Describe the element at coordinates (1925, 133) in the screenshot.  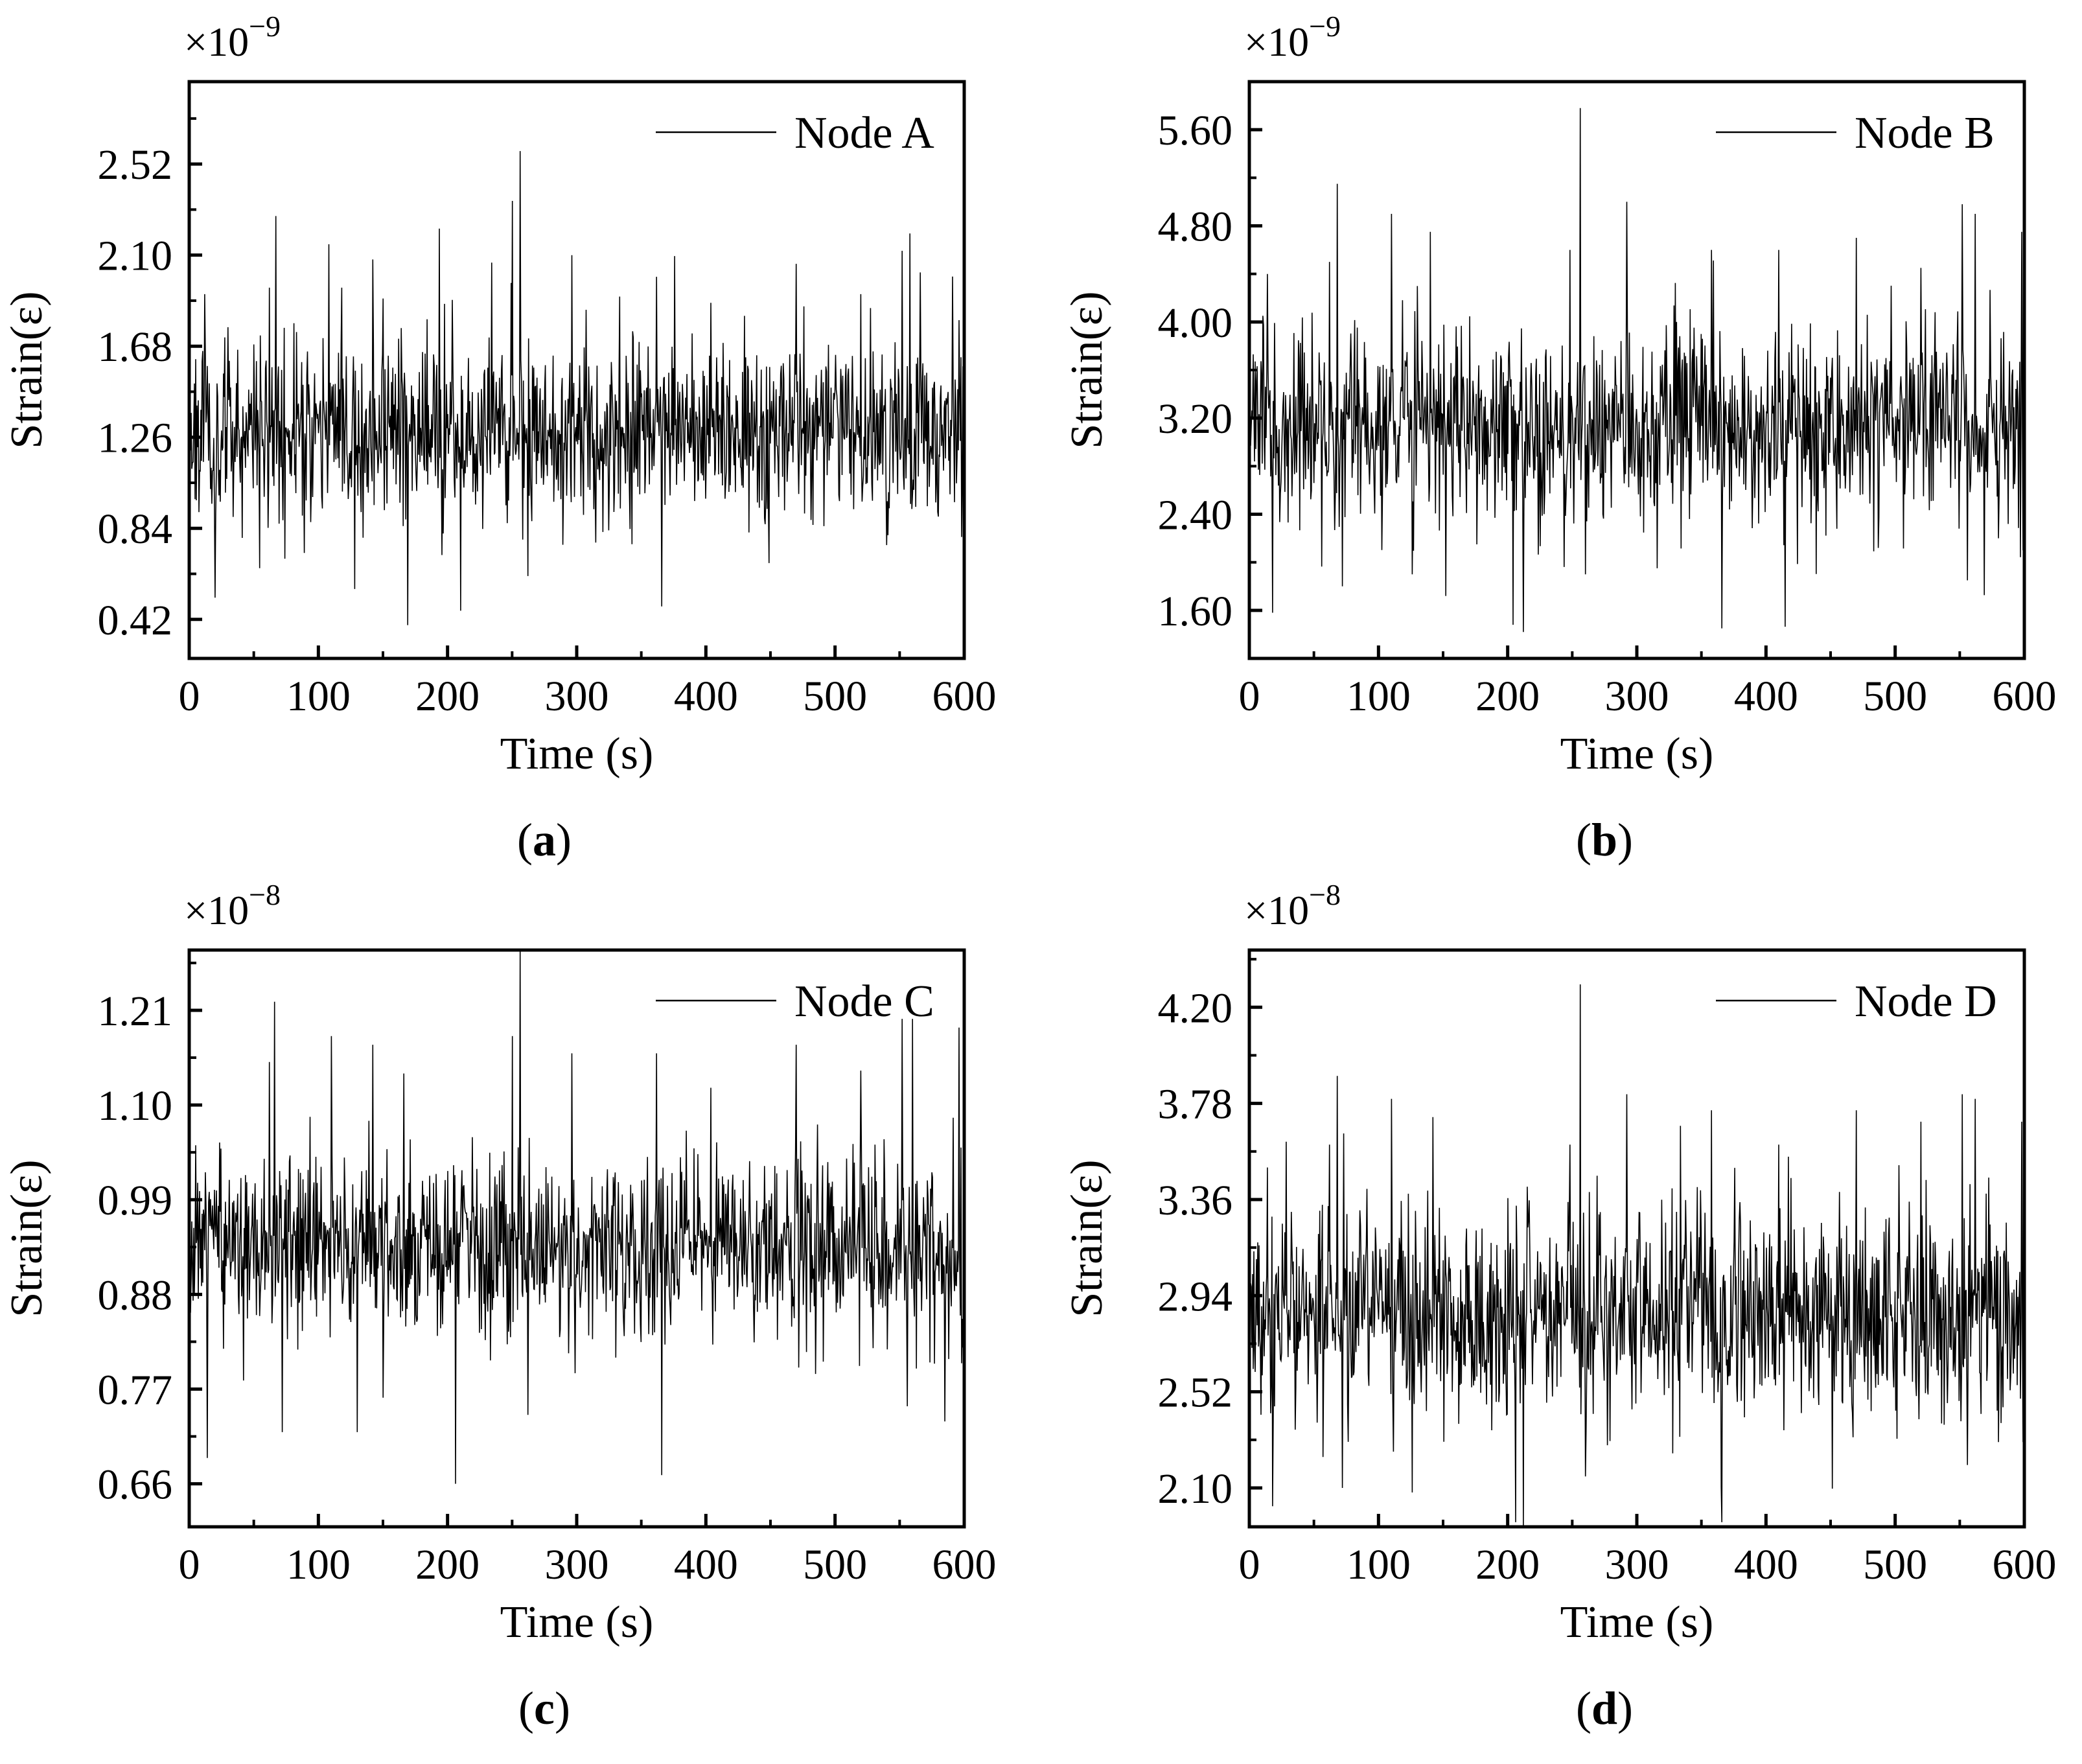
I see `legend-label: Node B` at that location.